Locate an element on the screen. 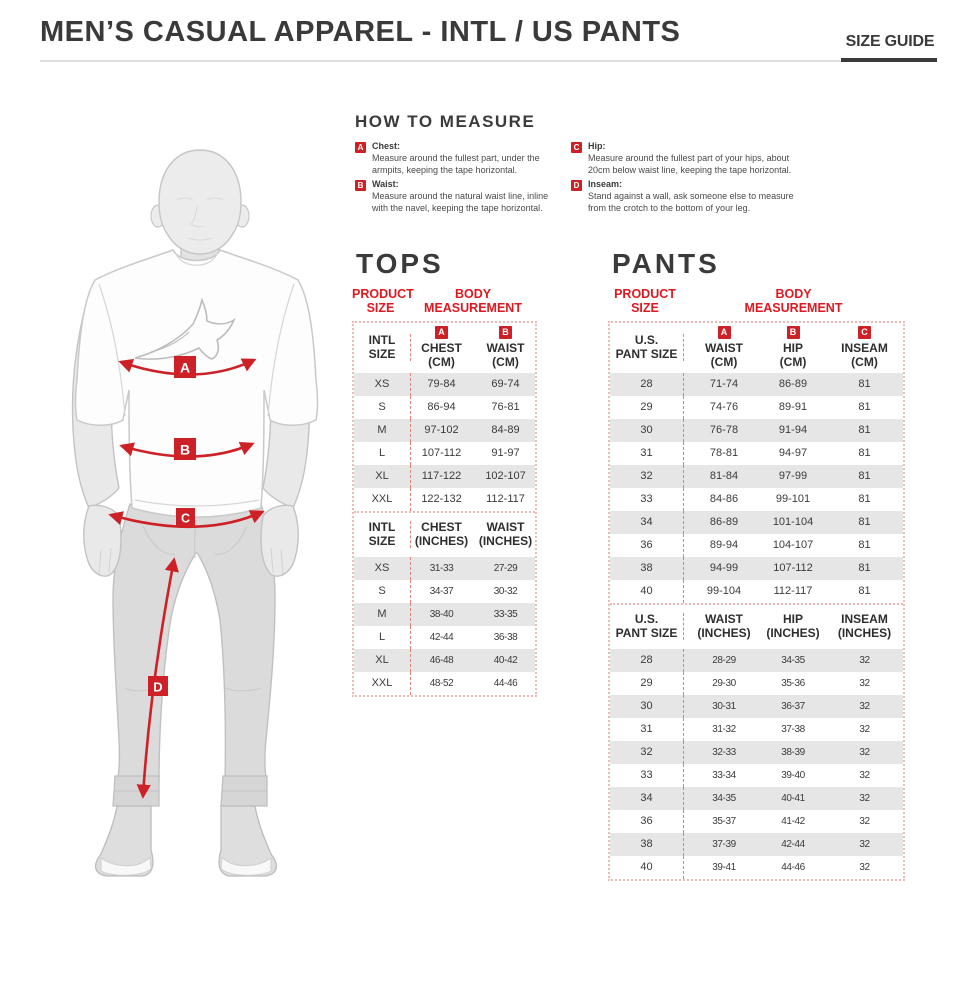 The image size is (979, 1000). size-cell: S is located at coordinates (382, 407).